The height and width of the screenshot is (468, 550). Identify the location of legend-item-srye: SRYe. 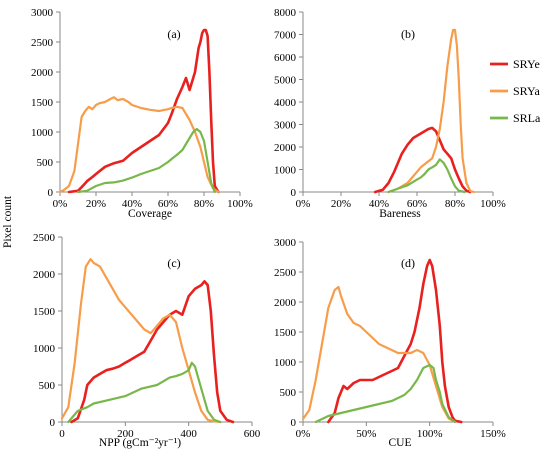
(515, 64).